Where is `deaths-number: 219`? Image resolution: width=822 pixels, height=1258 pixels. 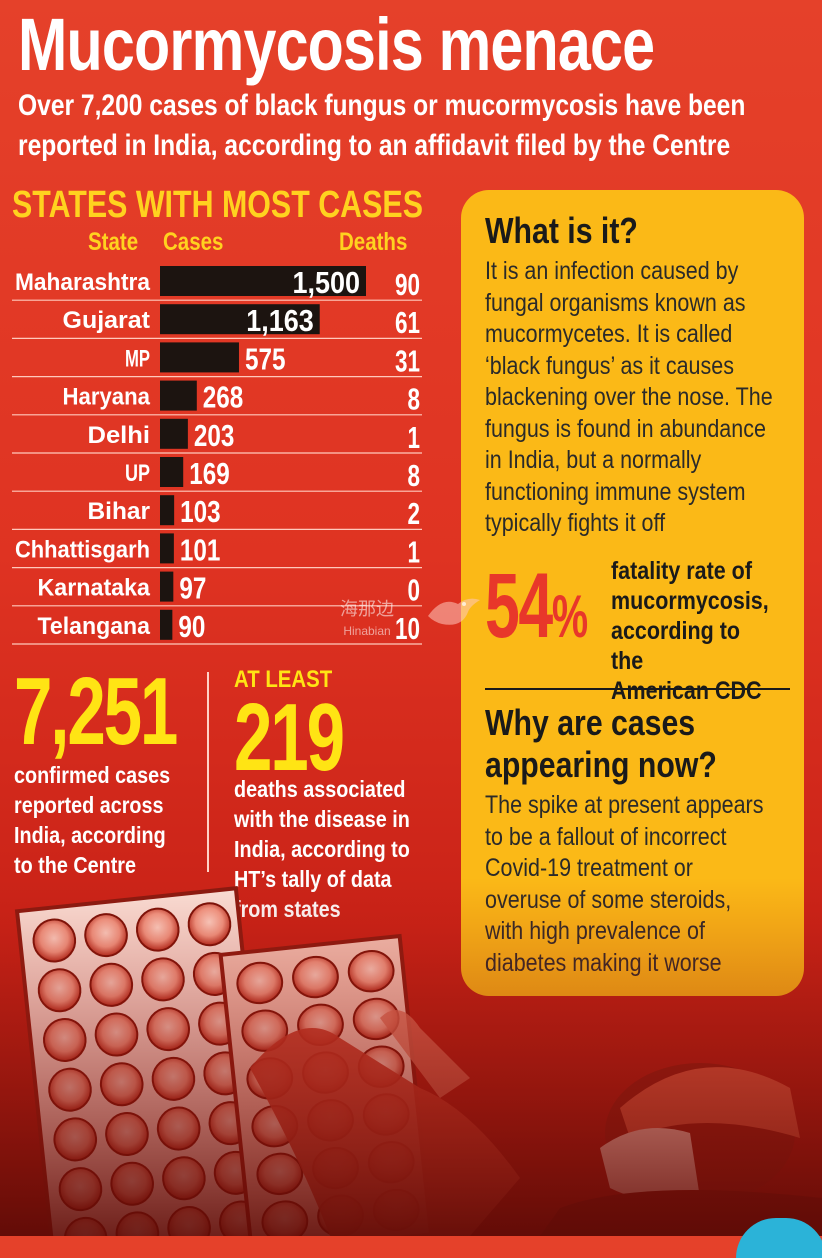 deaths-number: 219 is located at coordinates (289, 737).